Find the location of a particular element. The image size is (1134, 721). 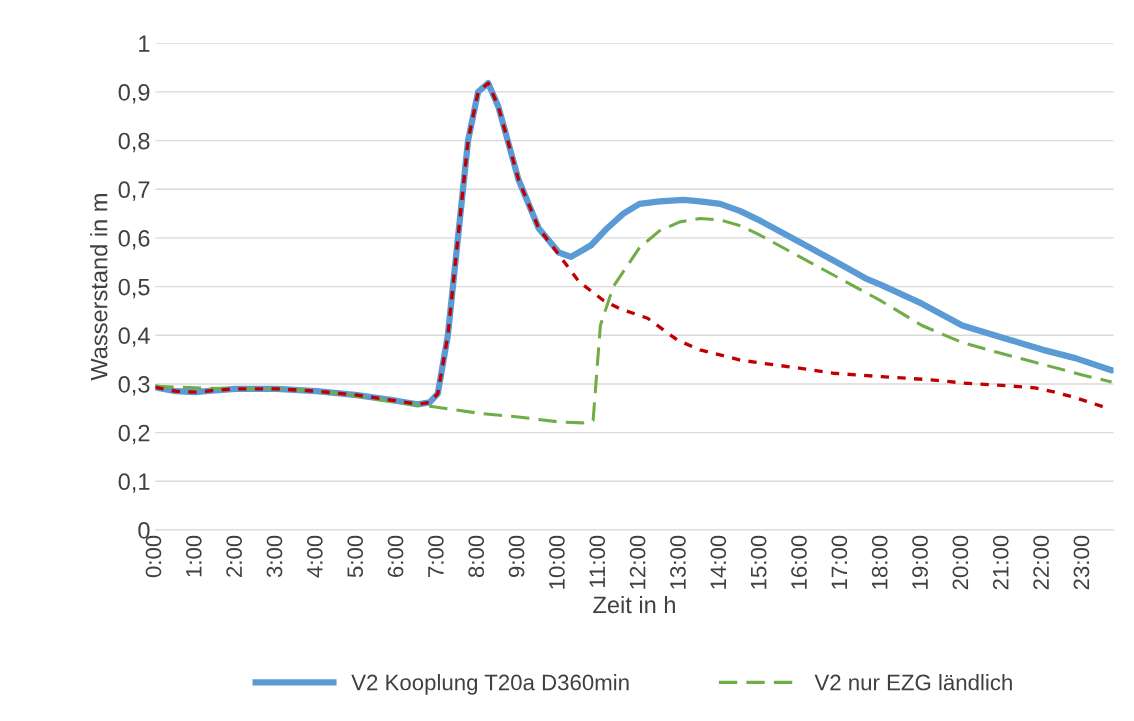

x-tick-label: 13:00 is located at coordinates (678, 562).